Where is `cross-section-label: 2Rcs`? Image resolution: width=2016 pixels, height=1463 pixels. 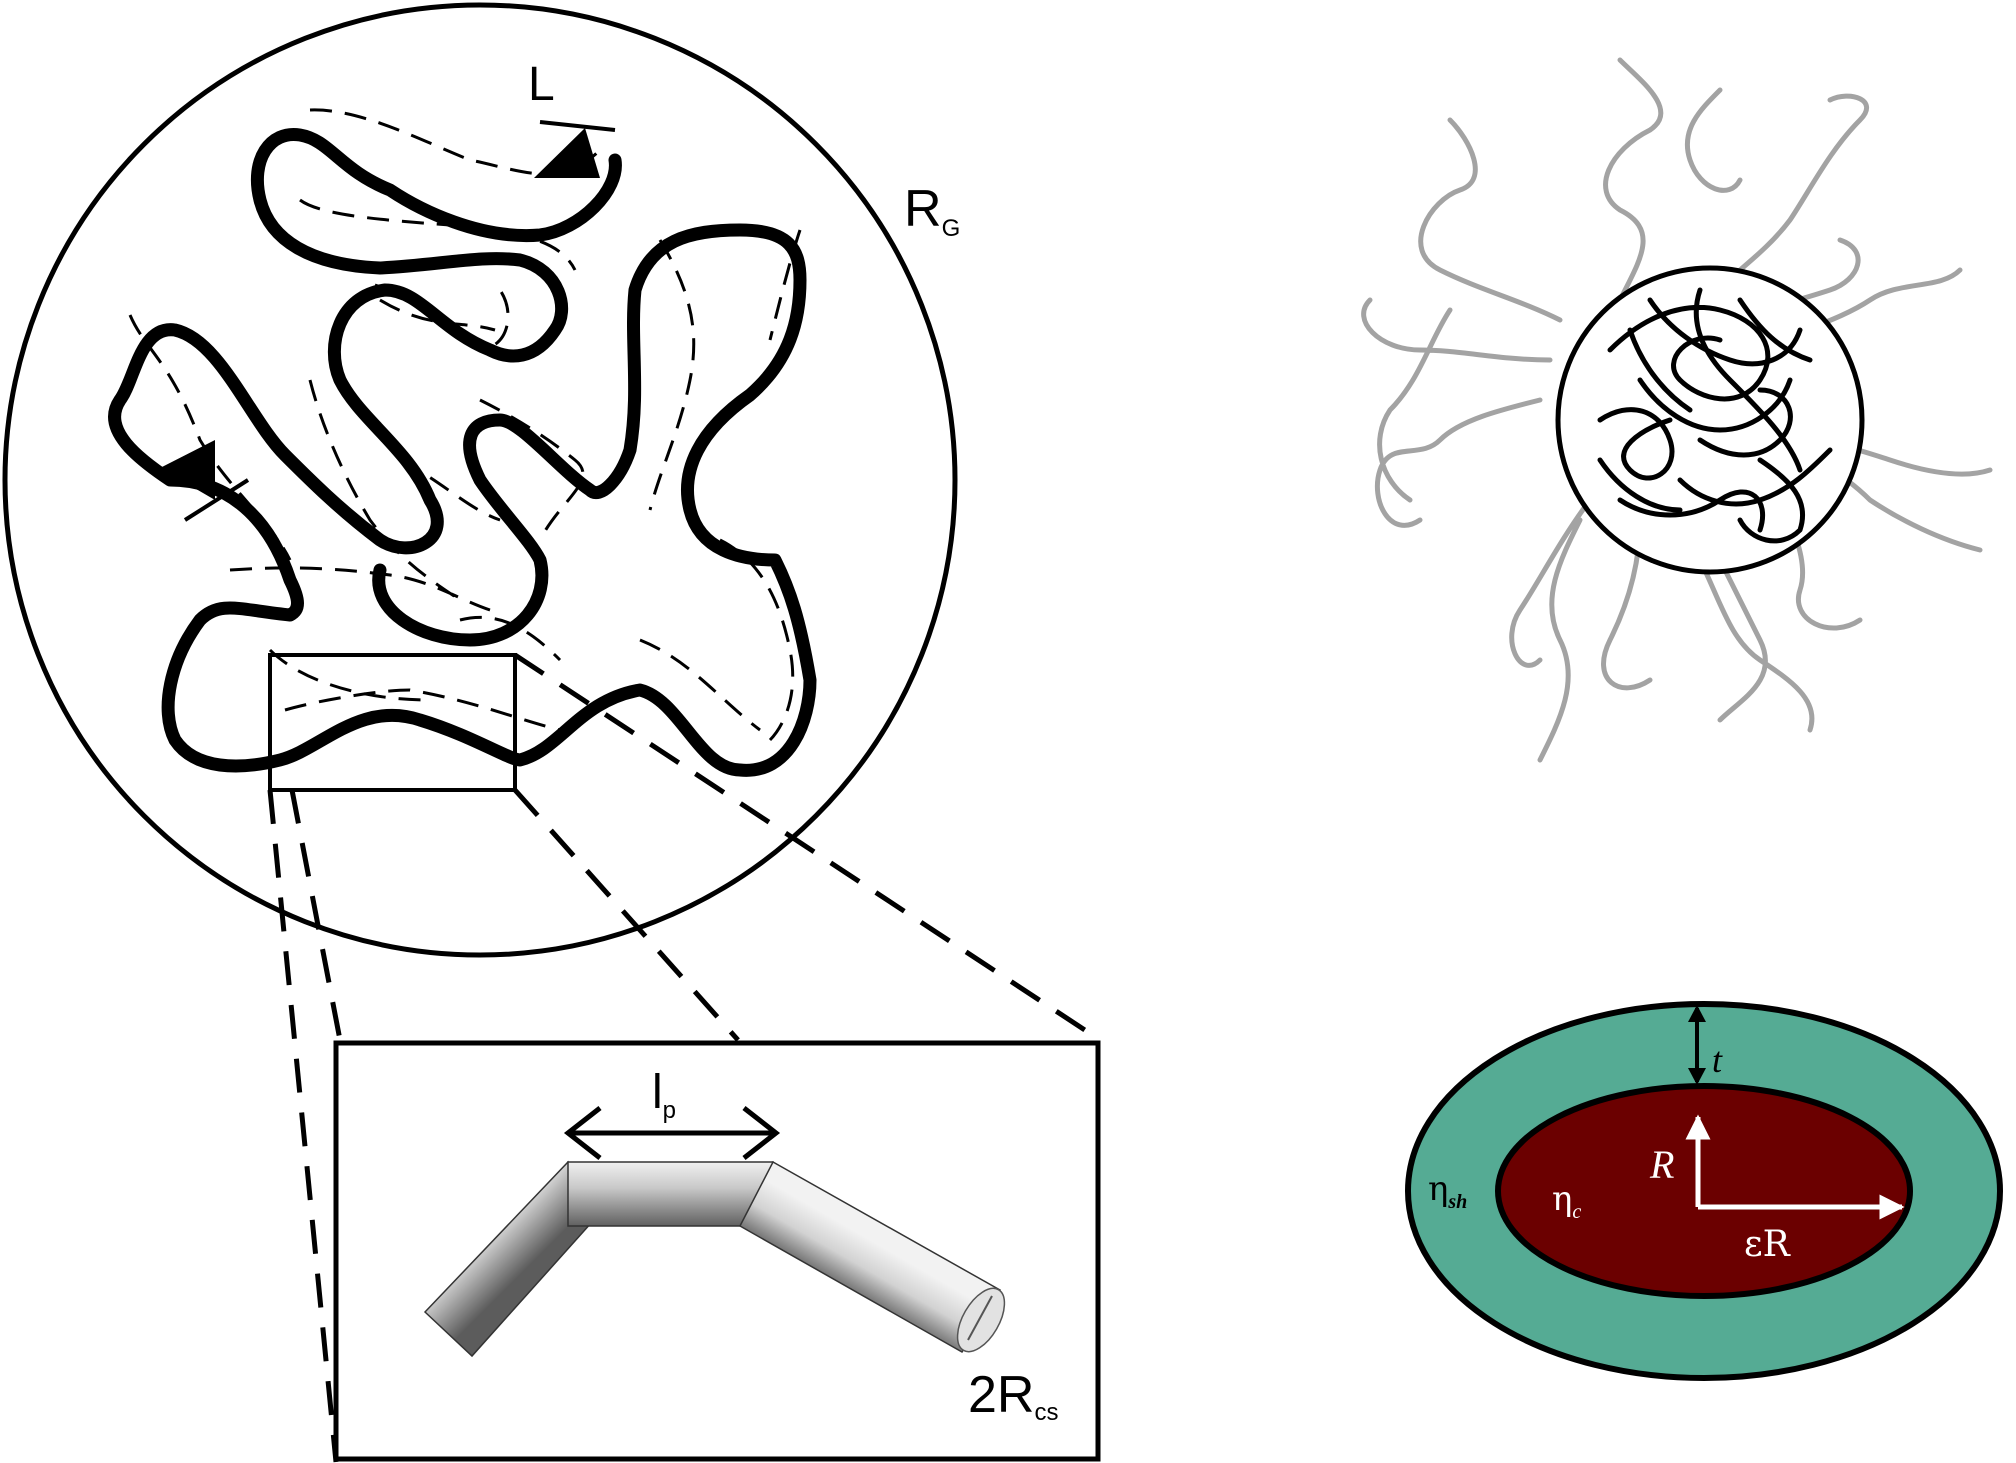
cross-section-label: 2Rcs is located at coordinates (1013, 1396).